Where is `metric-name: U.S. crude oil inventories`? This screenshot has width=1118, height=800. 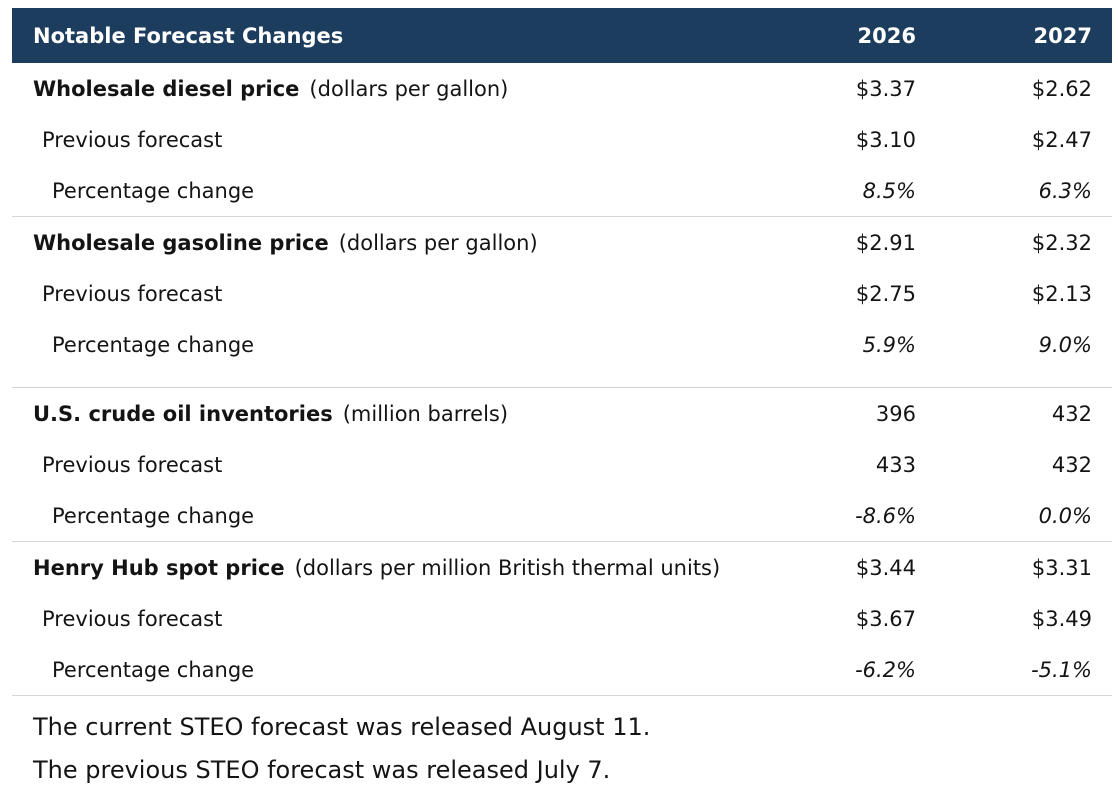
metric-name: U.S. crude oil inventories is located at coordinates (183, 413).